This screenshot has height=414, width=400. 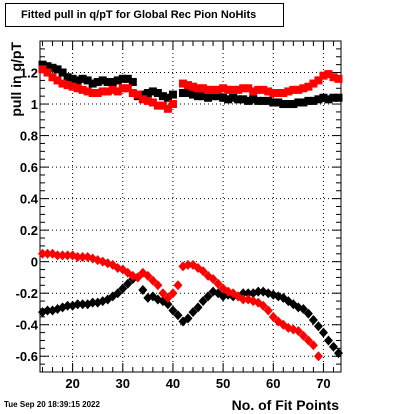 What do you see at coordinates (123, 383) in the screenshot?
I see `x-tick-label: 30` at bounding box center [123, 383].